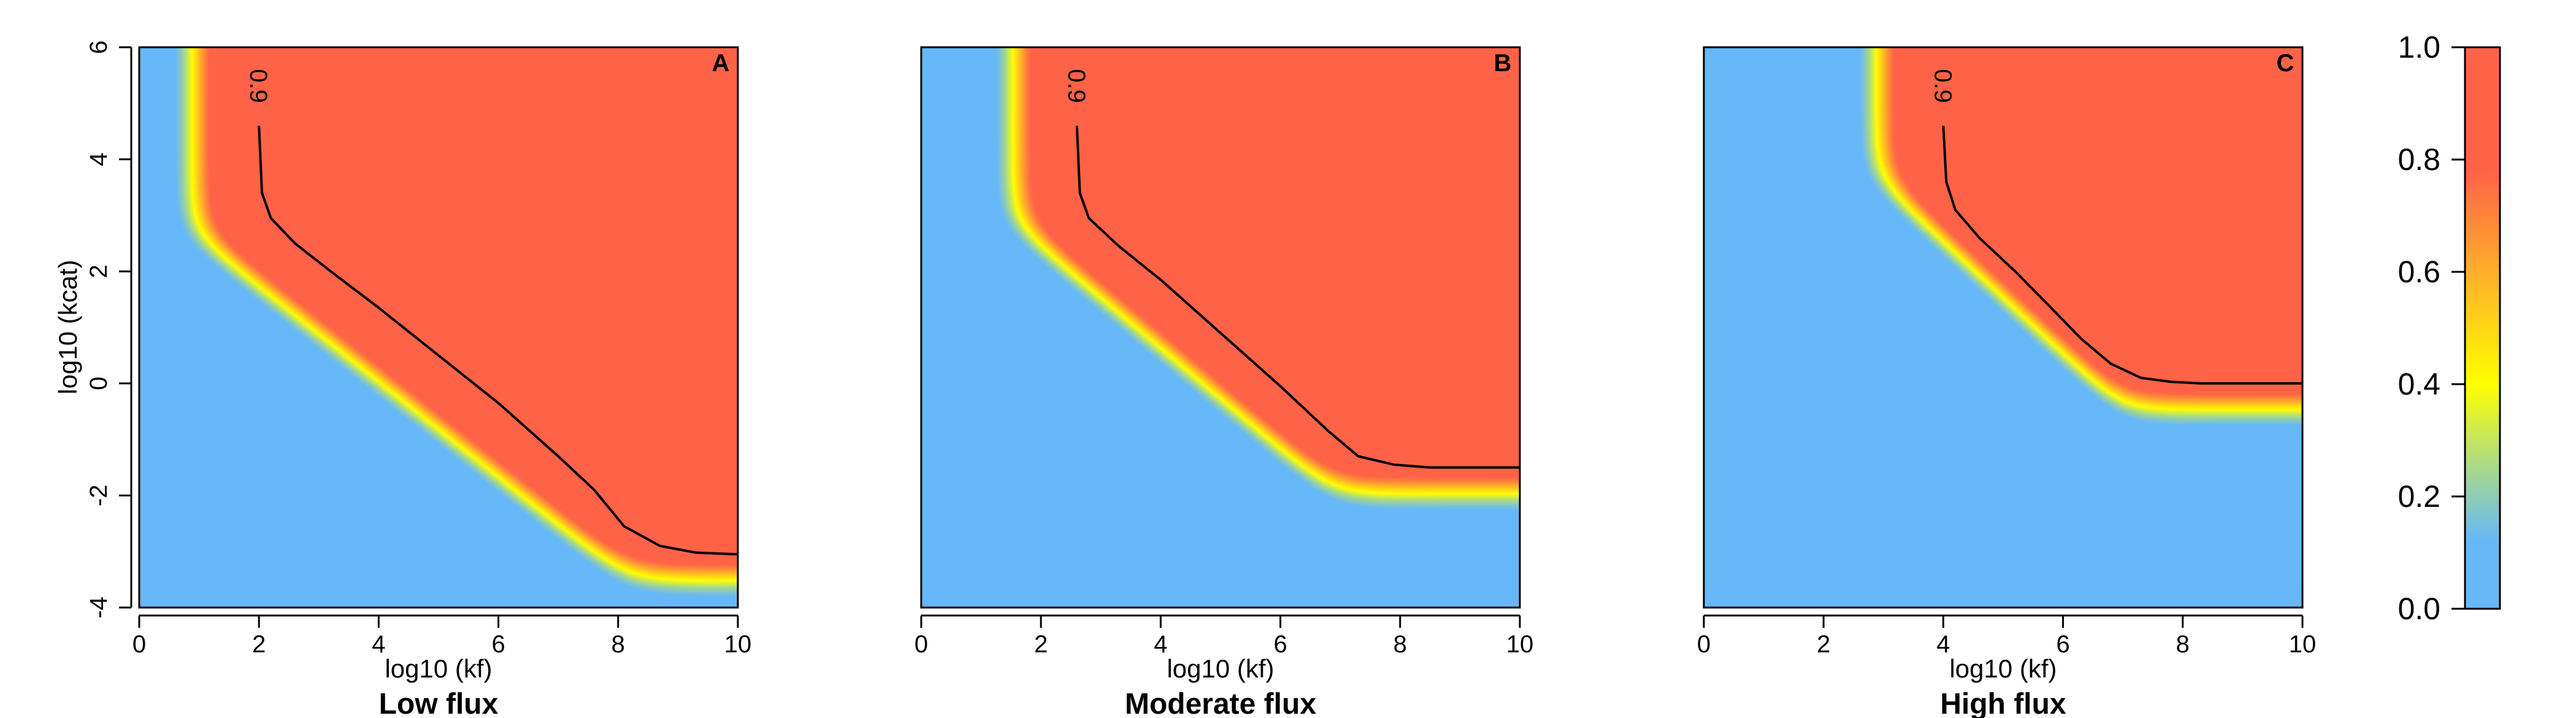 Image resolution: width=2576 pixels, height=718 pixels. I want to click on x-tick-label-b-1: 2, so click(1041, 645).